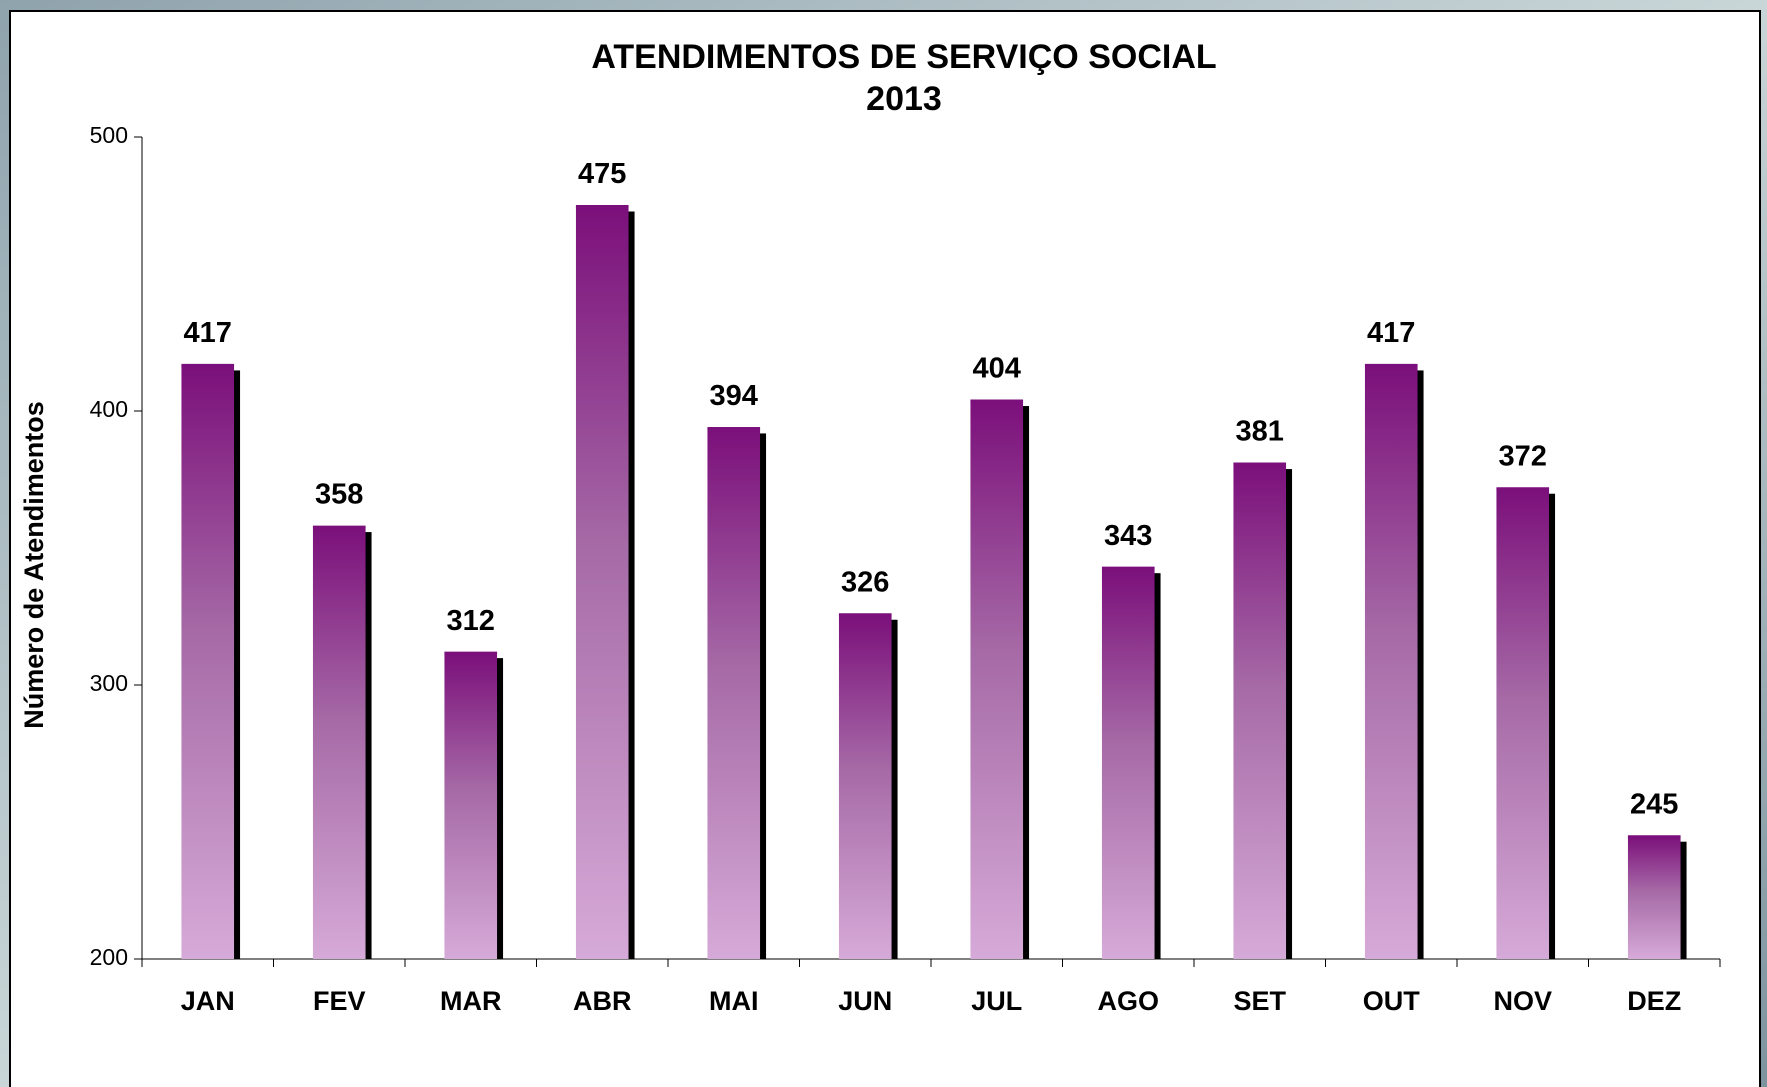  Describe the element at coordinates (109, 957) in the screenshot. I see `y-tick-label: 200` at that location.